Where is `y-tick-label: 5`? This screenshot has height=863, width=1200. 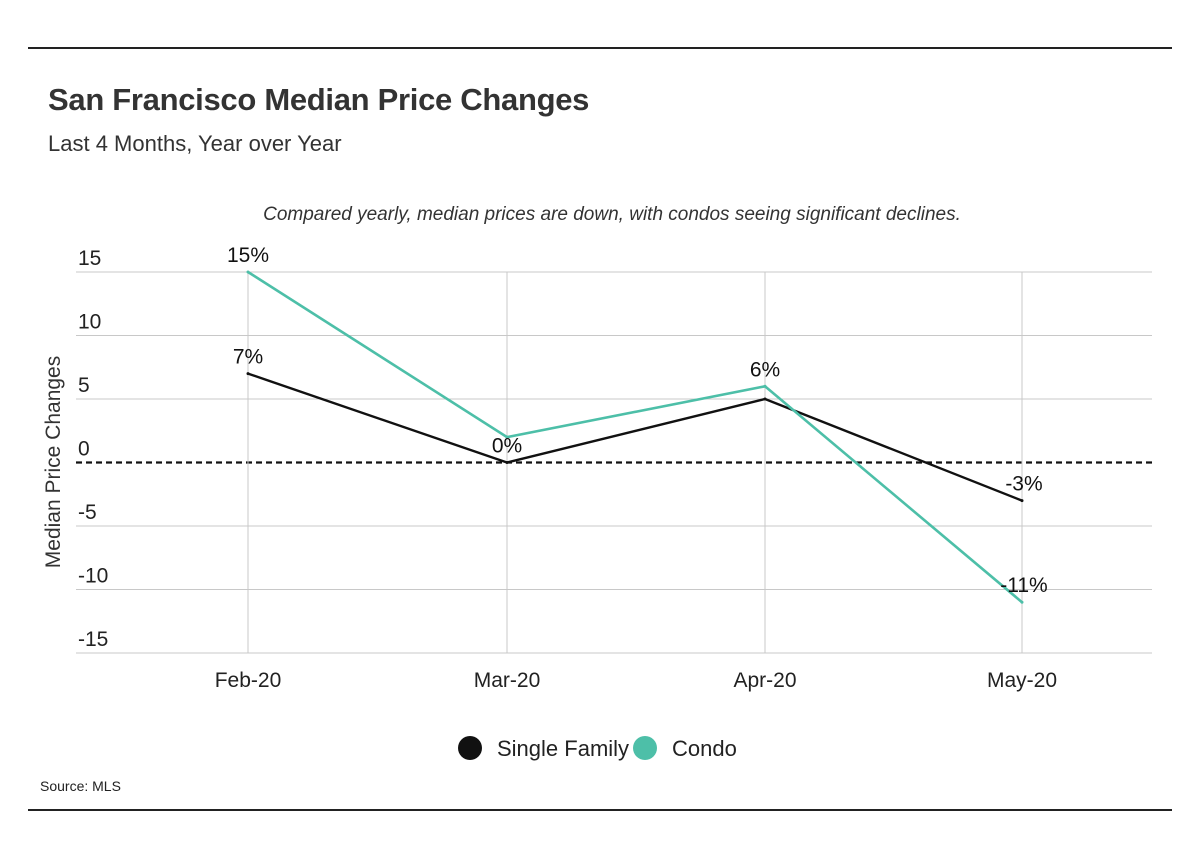
y-tick-label: 5 is located at coordinates (84, 385).